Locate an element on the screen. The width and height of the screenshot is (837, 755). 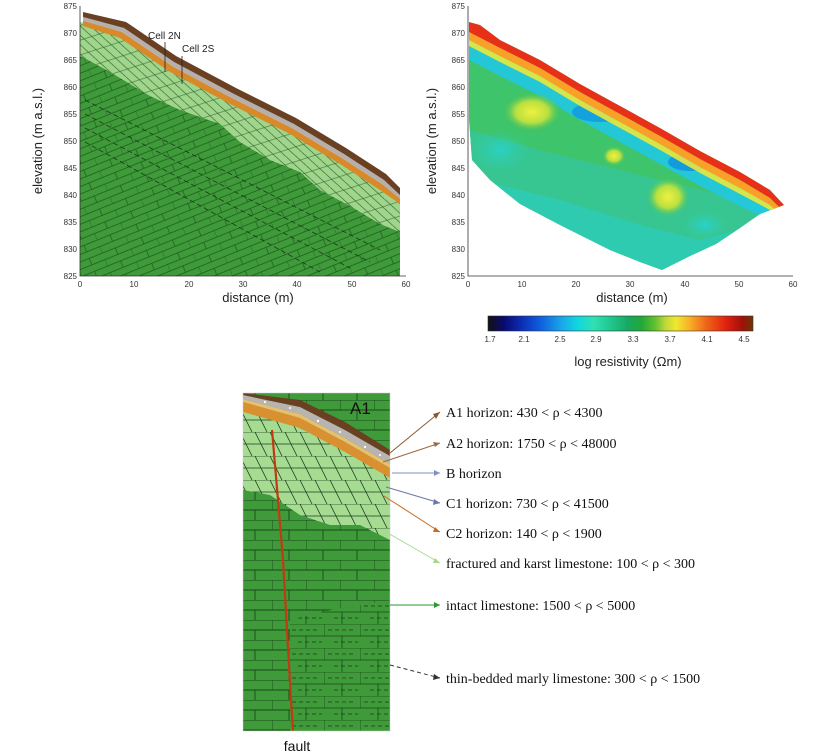
cell-2n-label: Cell 2N is located at coordinates (164, 36).